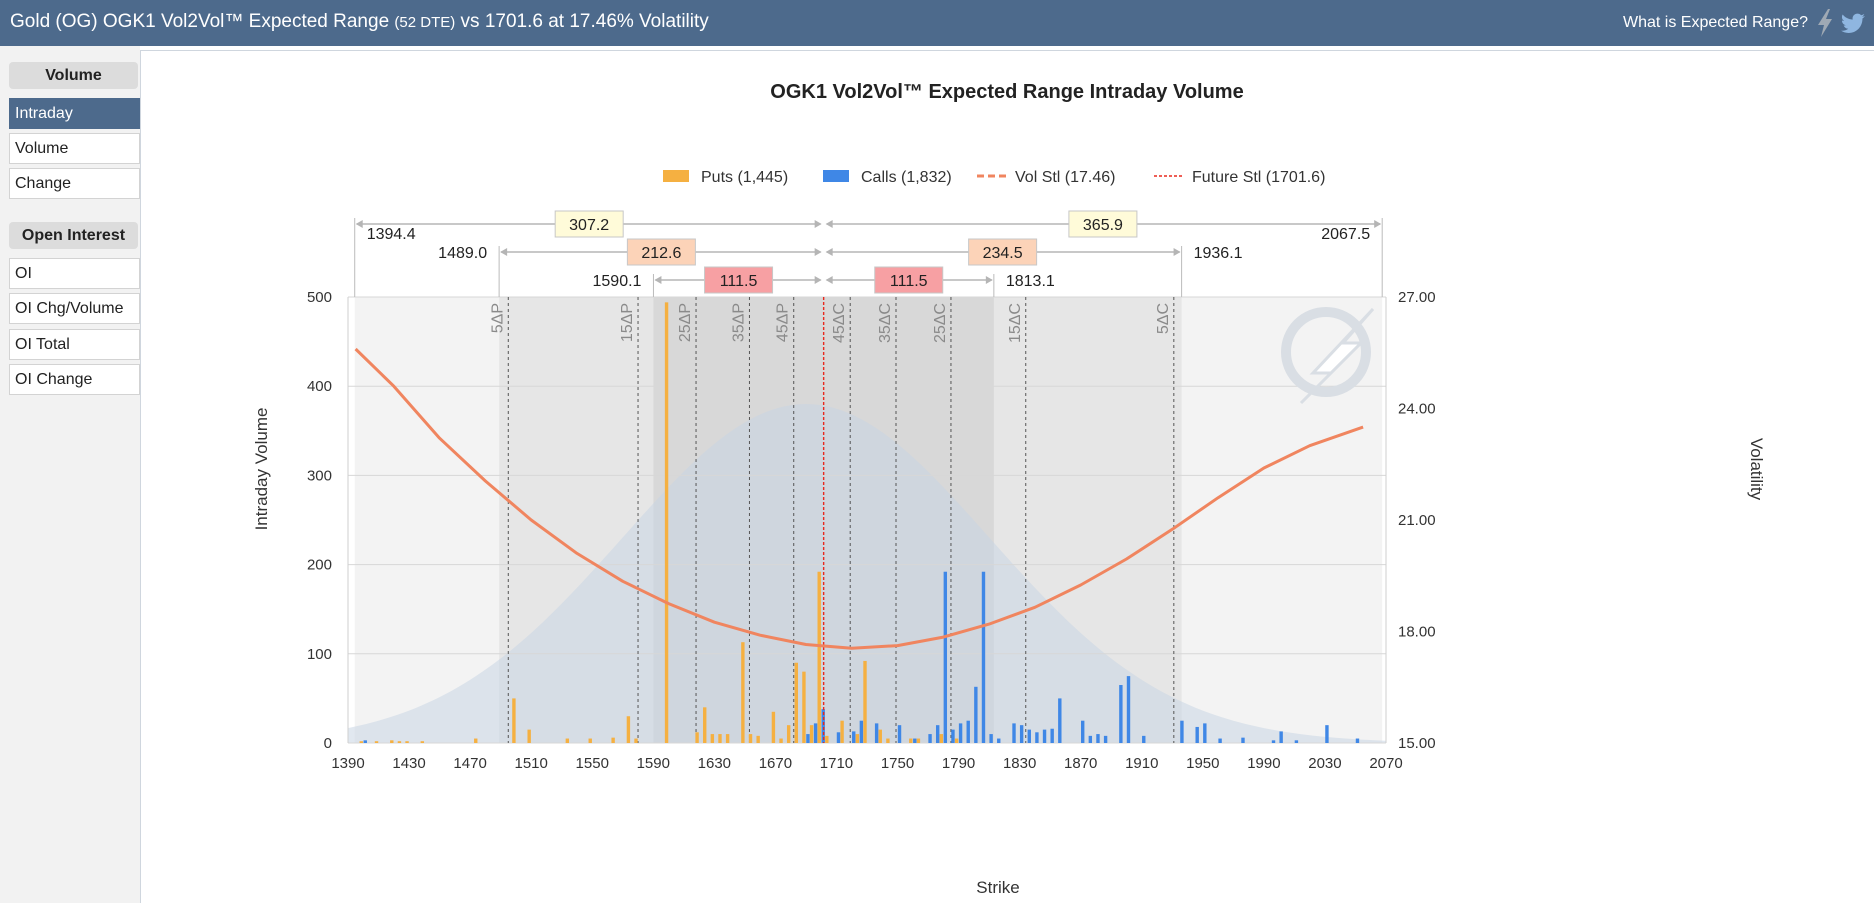 Image resolution: width=1874 pixels, height=903 pixels. Describe the element at coordinates (783, 322) in the screenshot. I see `delta-label: 45ΔP` at that location.